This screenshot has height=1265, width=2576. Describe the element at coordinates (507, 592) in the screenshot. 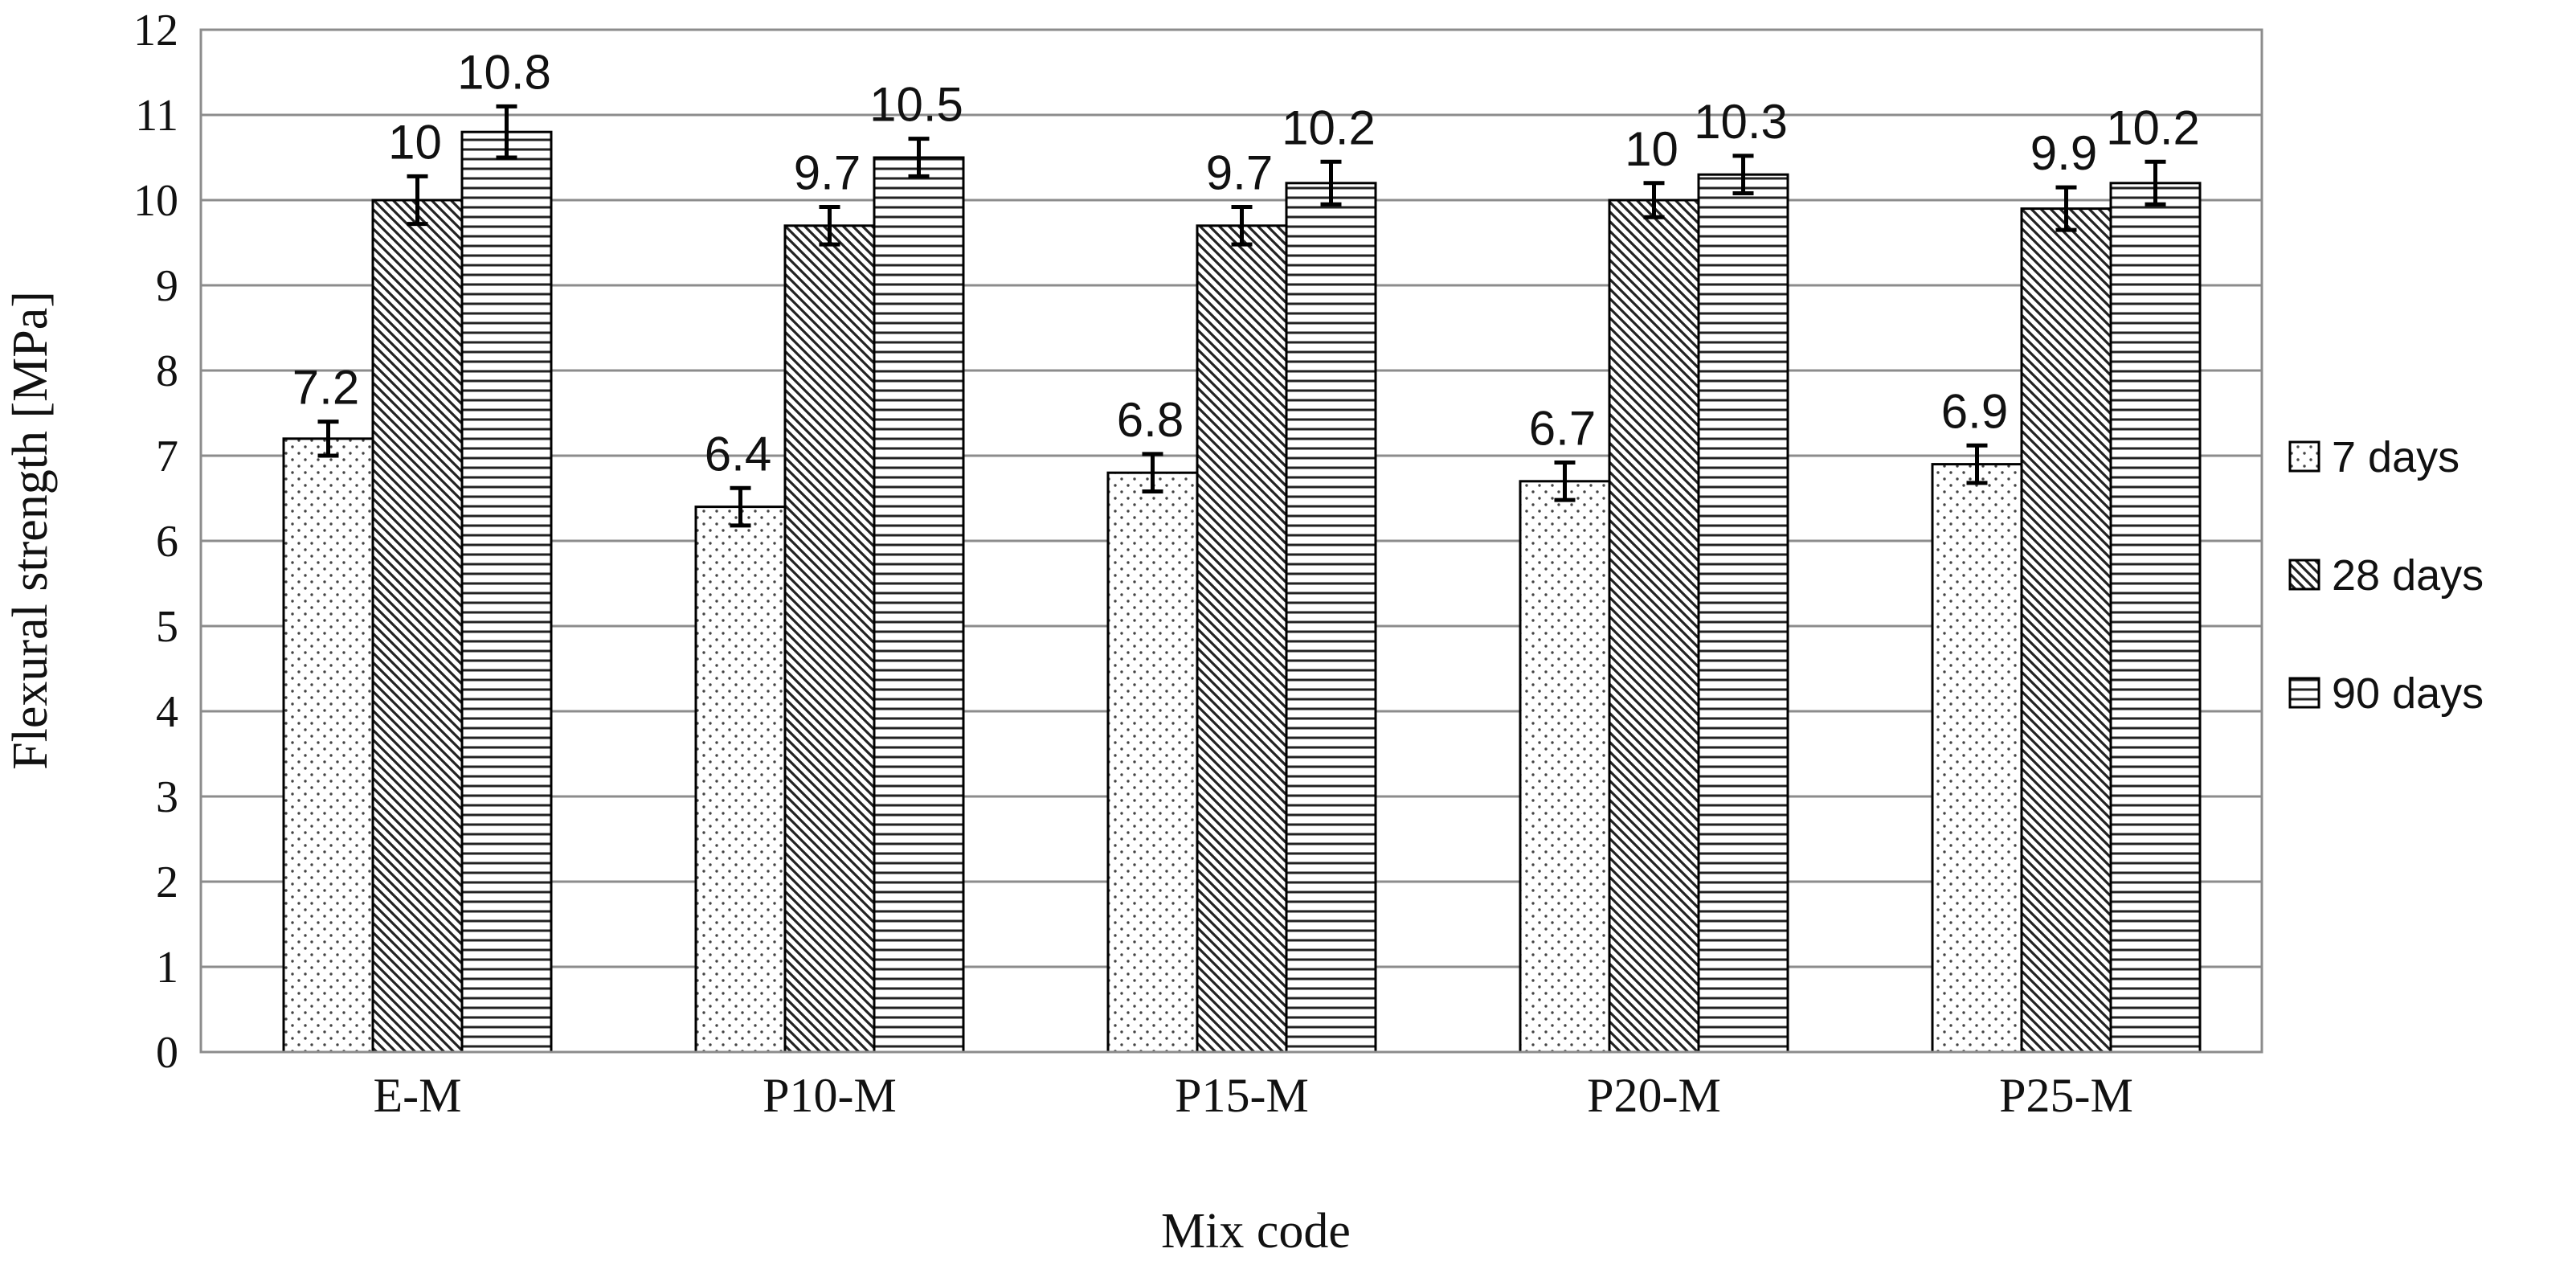

I see `bar-e-m-90-days` at that location.